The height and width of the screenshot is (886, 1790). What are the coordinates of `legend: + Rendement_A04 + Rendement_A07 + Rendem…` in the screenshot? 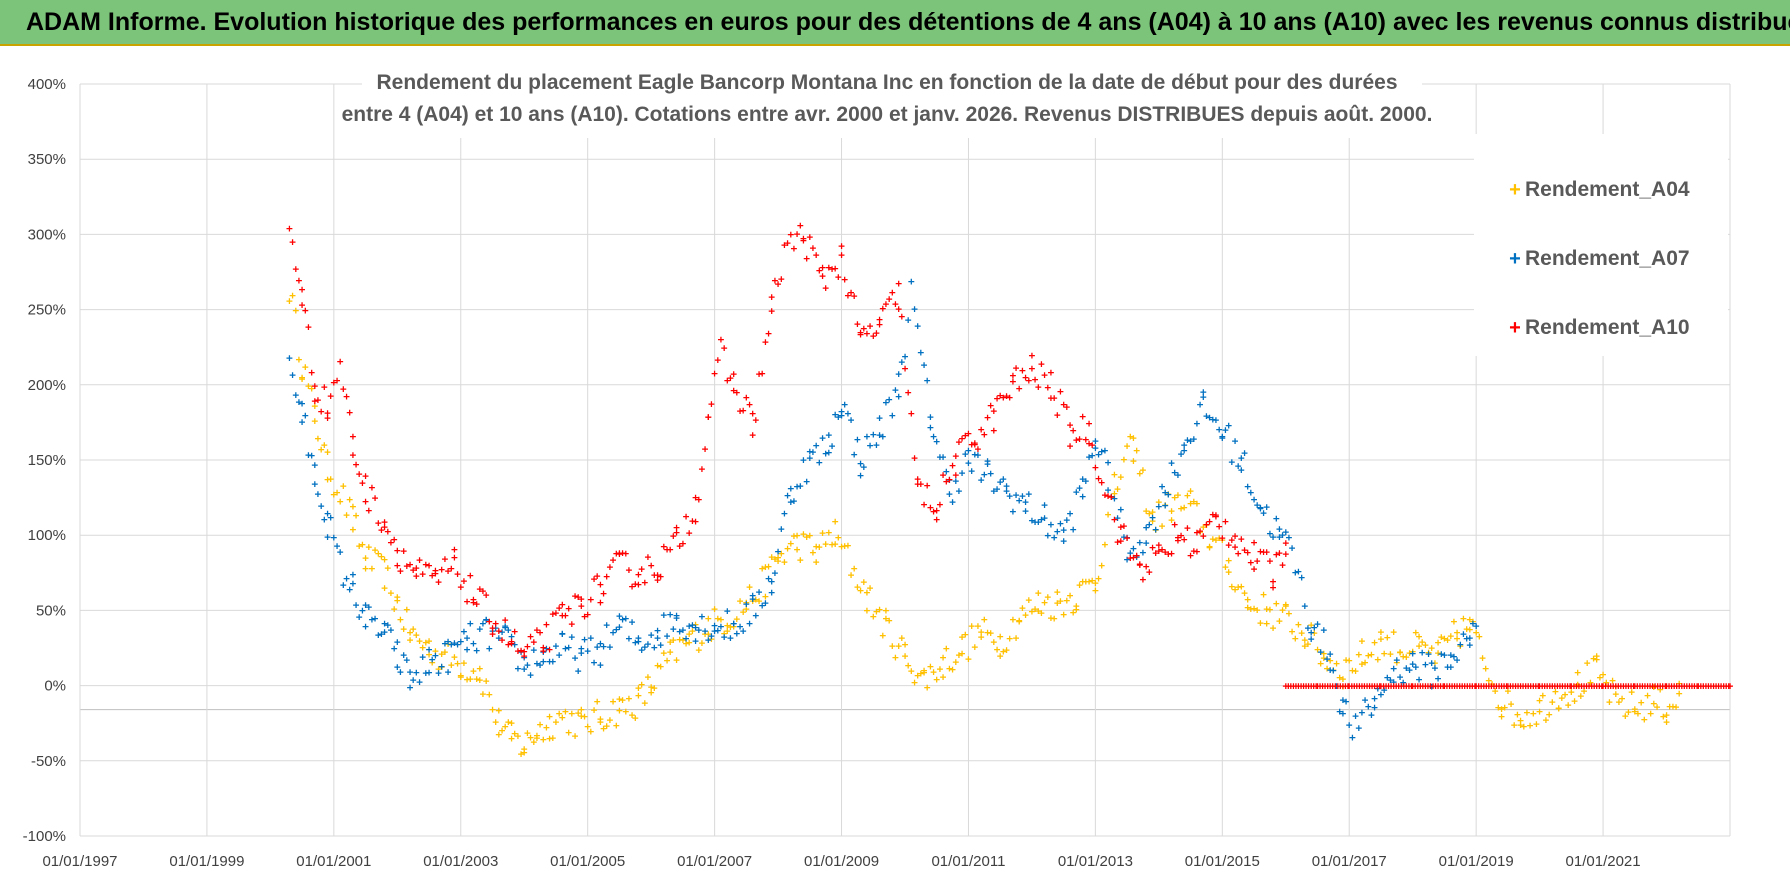 It's located at (1601, 245).